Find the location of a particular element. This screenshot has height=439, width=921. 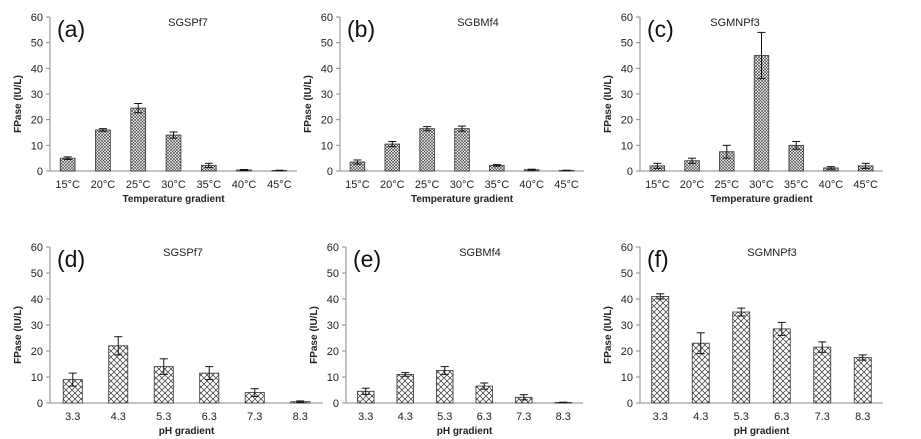

x-tick-label: 6.3 is located at coordinates (781, 417).